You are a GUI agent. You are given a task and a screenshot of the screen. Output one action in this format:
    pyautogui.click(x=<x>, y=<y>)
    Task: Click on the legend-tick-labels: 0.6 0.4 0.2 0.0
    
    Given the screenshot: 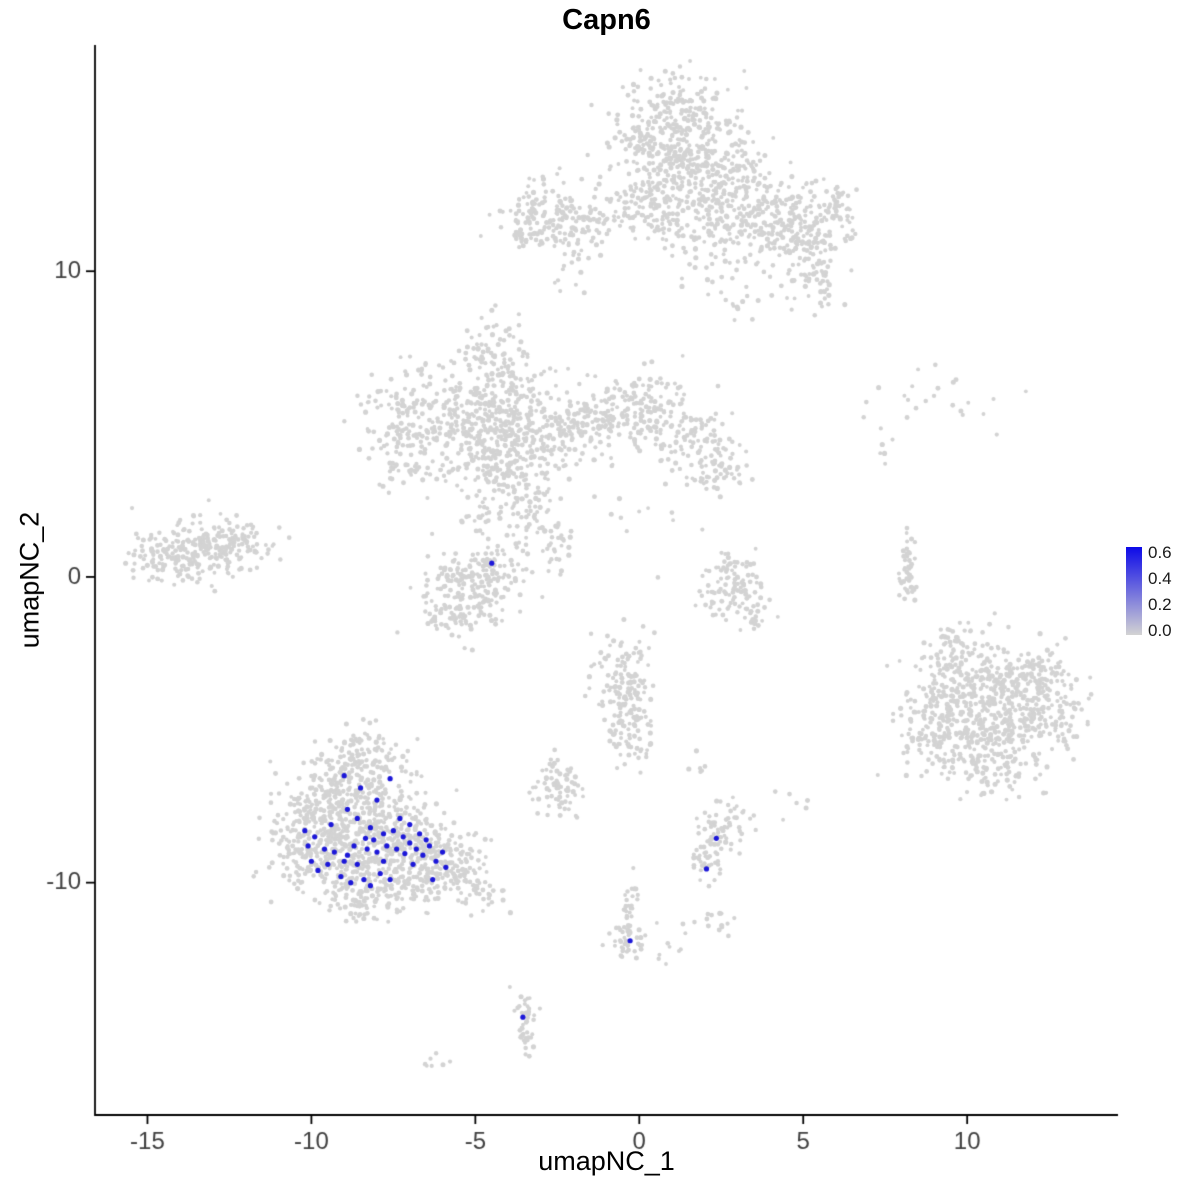 What is the action you would take?
    pyautogui.click(x=1173, y=591)
    